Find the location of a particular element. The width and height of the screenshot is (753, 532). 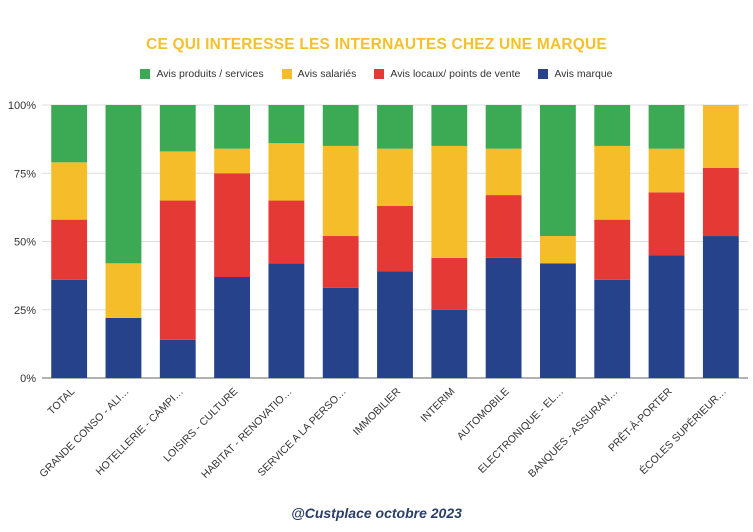

legend-label: Avis locaux/ points de vente is located at coordinates (455, 74).